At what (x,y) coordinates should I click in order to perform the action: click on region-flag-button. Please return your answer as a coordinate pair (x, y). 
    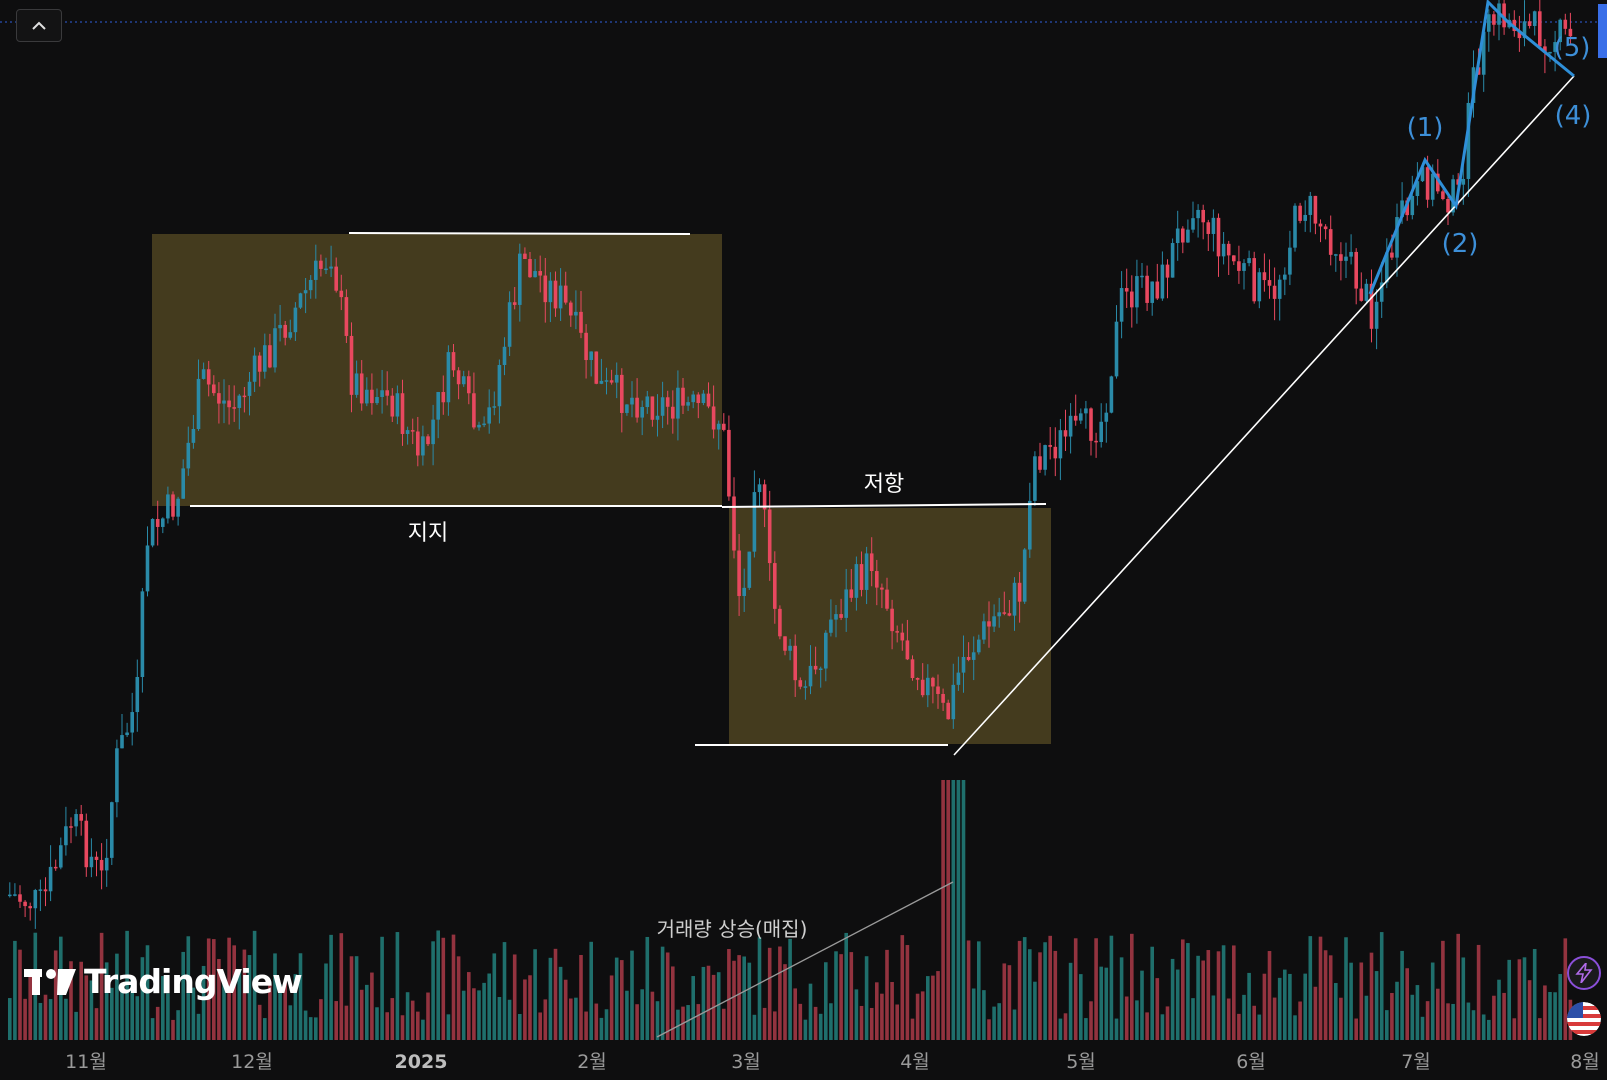
    Looking at the image, I should click on (1584, 1019).